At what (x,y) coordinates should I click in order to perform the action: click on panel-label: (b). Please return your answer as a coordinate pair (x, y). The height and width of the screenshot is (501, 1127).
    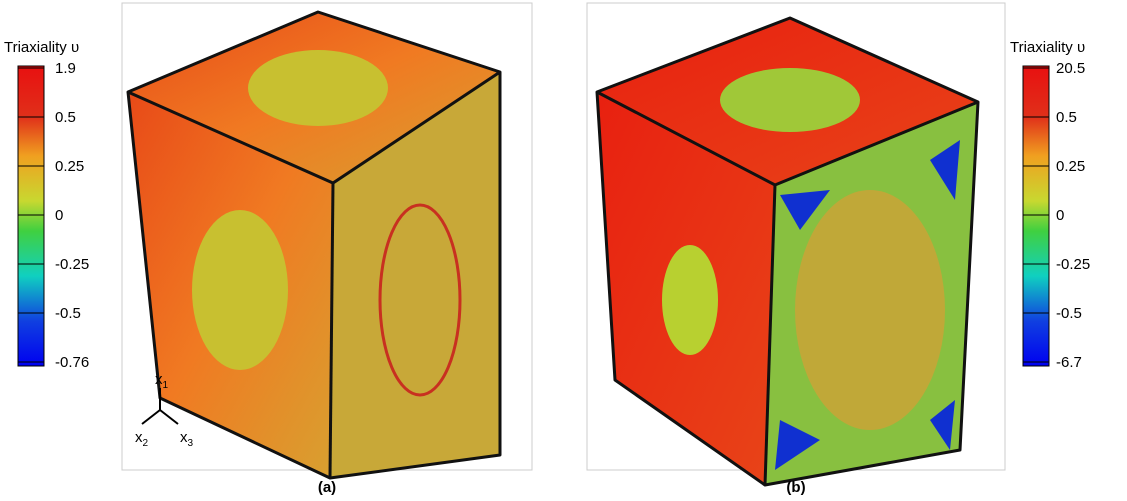
    Looking at the image, I should click on (795, 487).